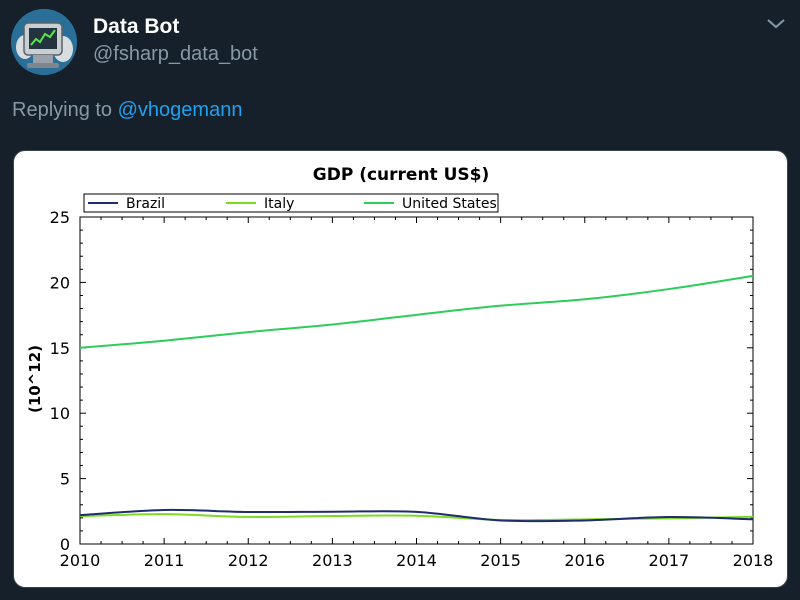  What do you see at coordinates (164, 560) in the screenshot?
I see `x-tick-label: 2011` at bounding box center [164, 560].